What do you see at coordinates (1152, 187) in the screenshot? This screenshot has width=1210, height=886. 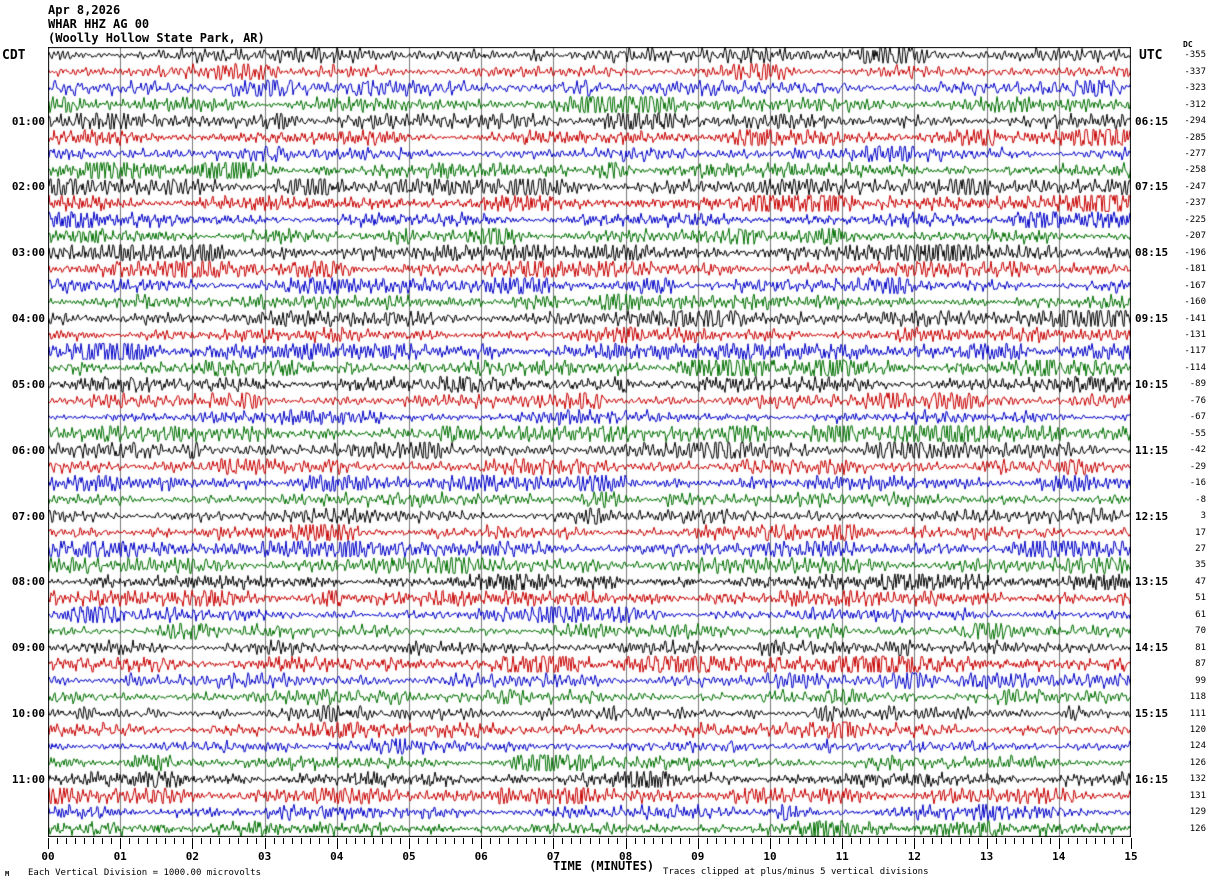 I see `hour-label-utc: 07:15` at bounding box center [1152, 187].